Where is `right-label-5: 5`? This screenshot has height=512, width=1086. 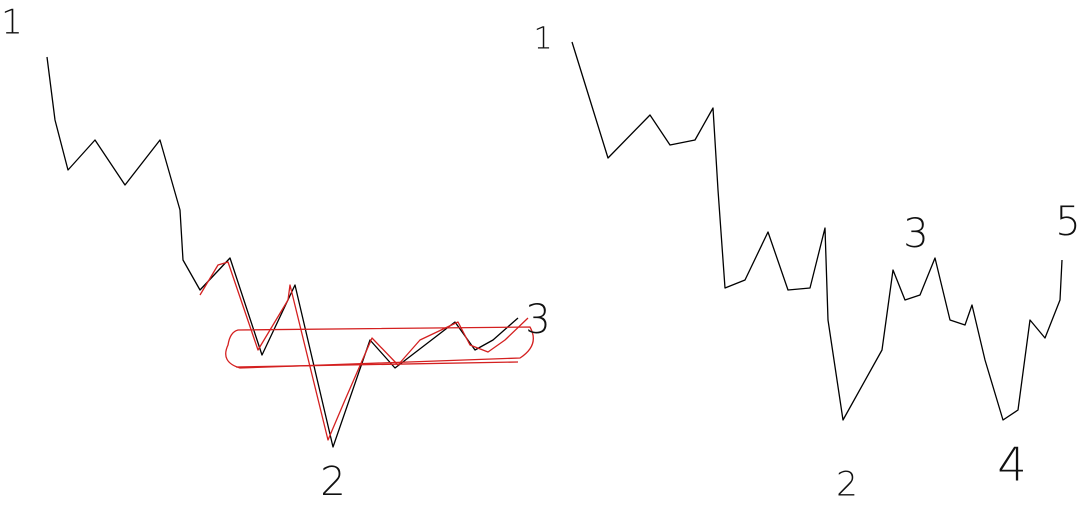
right-label-5: 5 is located at coordinates (1067, 222).